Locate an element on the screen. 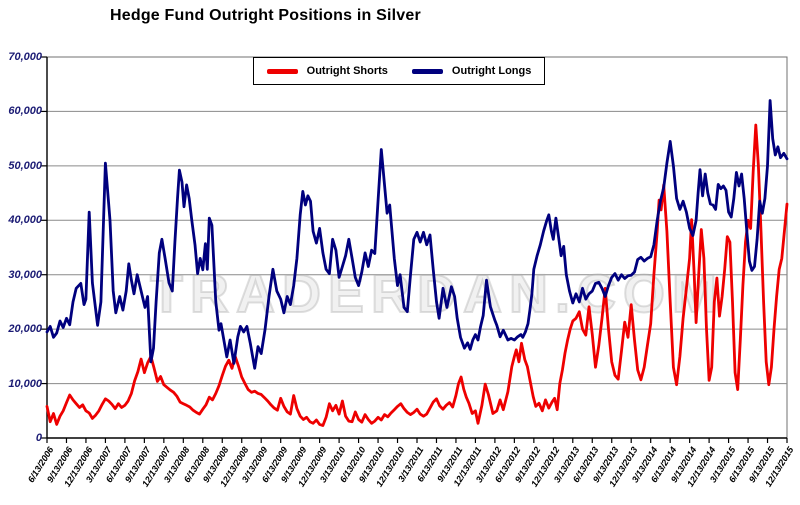 The height and width of the screenshot is (505, 800). legend-label-shorts: Outright Shorts is located at coordinates (347, 71).